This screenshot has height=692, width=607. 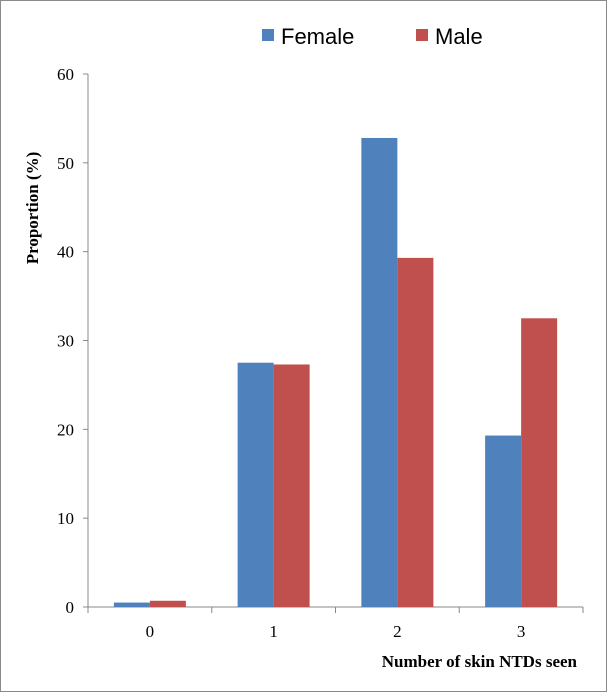 I want to click on y-tick-label: 60, so click(x=65, y=74).